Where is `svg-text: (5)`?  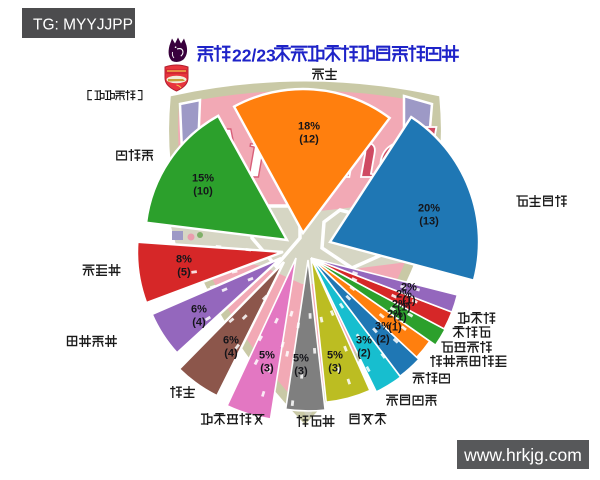
svg-text: (5) is located at coordinates (184, 273).